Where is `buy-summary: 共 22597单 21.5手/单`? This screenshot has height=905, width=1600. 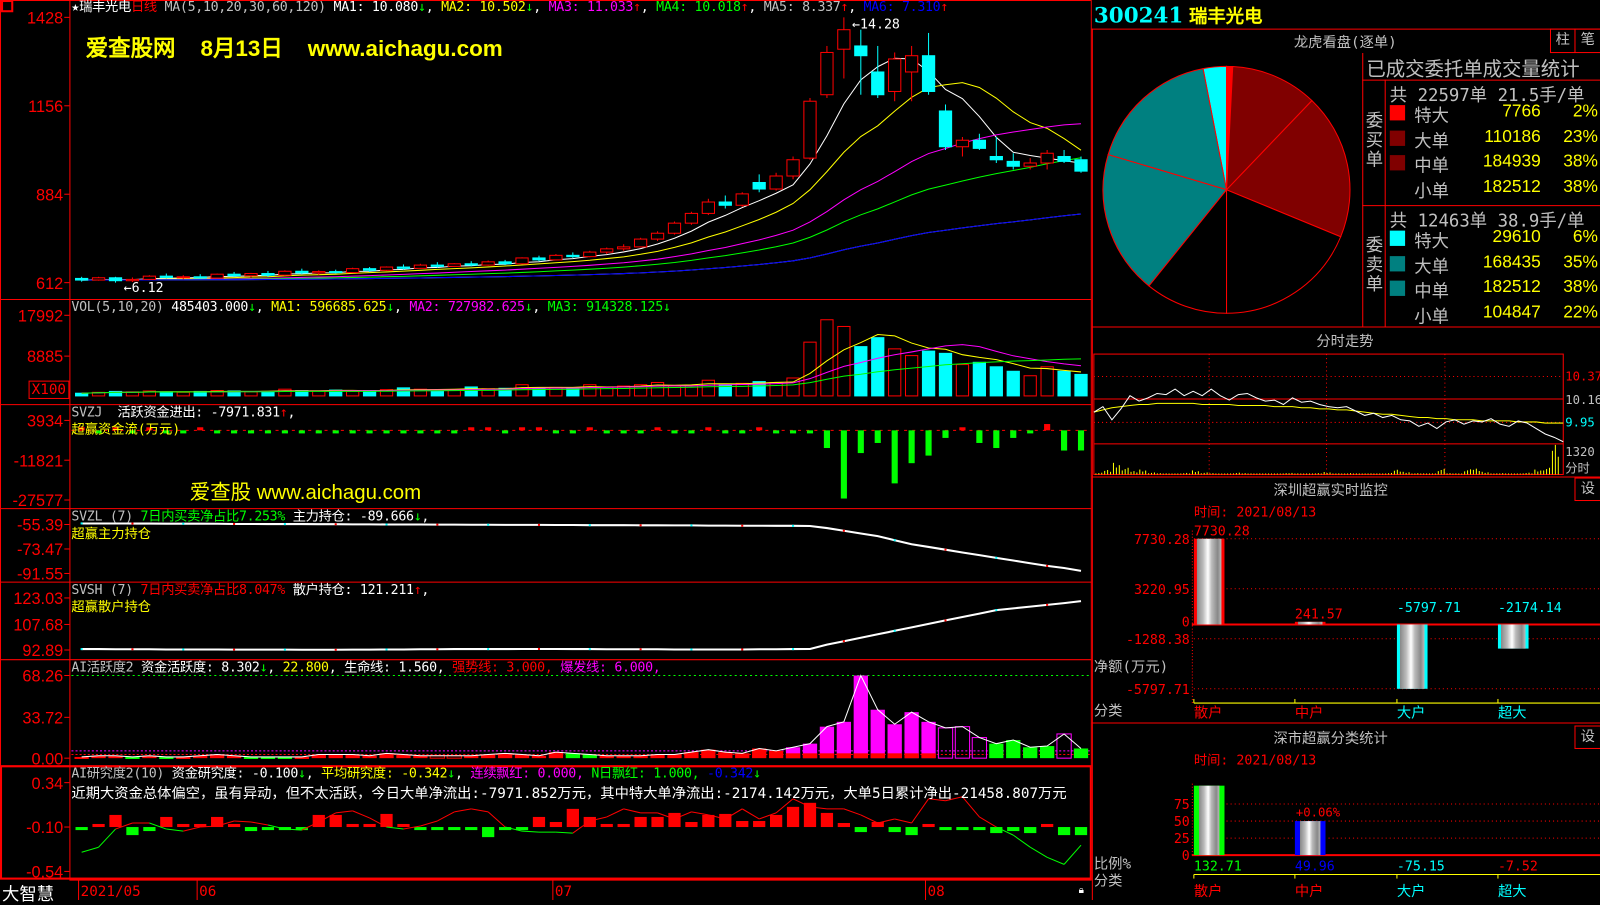
buy-summary: 共 22597单 21.5手/单 is located at coordinates (1487, 96).